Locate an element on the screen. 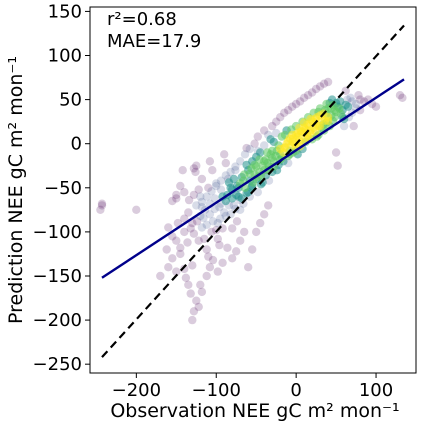 This screenshot has height=429, width=424. x-tick-label: −200 is located at coordinates (136, 390).